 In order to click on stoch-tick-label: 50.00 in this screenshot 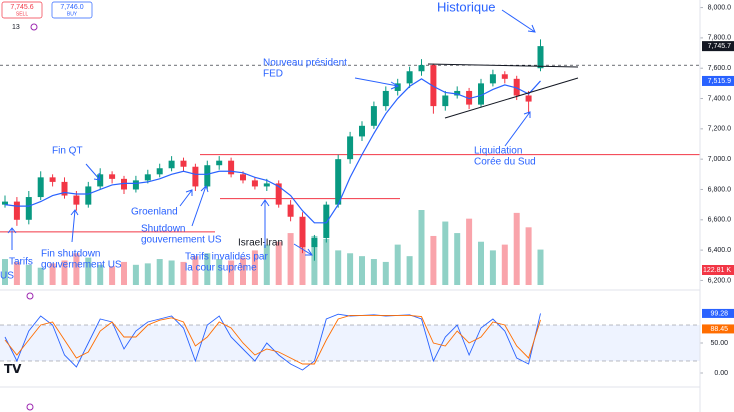, I will do `click(719, 343)`.